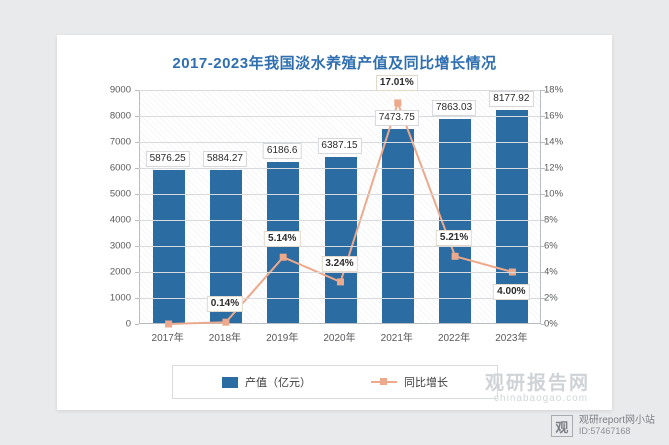 The width and height of the screenshot is (669, 445). What do you see at coordinates (167, 338) in the screenshot?
I see `x-axis-label: 2017年` at bounding box center [167, 338].